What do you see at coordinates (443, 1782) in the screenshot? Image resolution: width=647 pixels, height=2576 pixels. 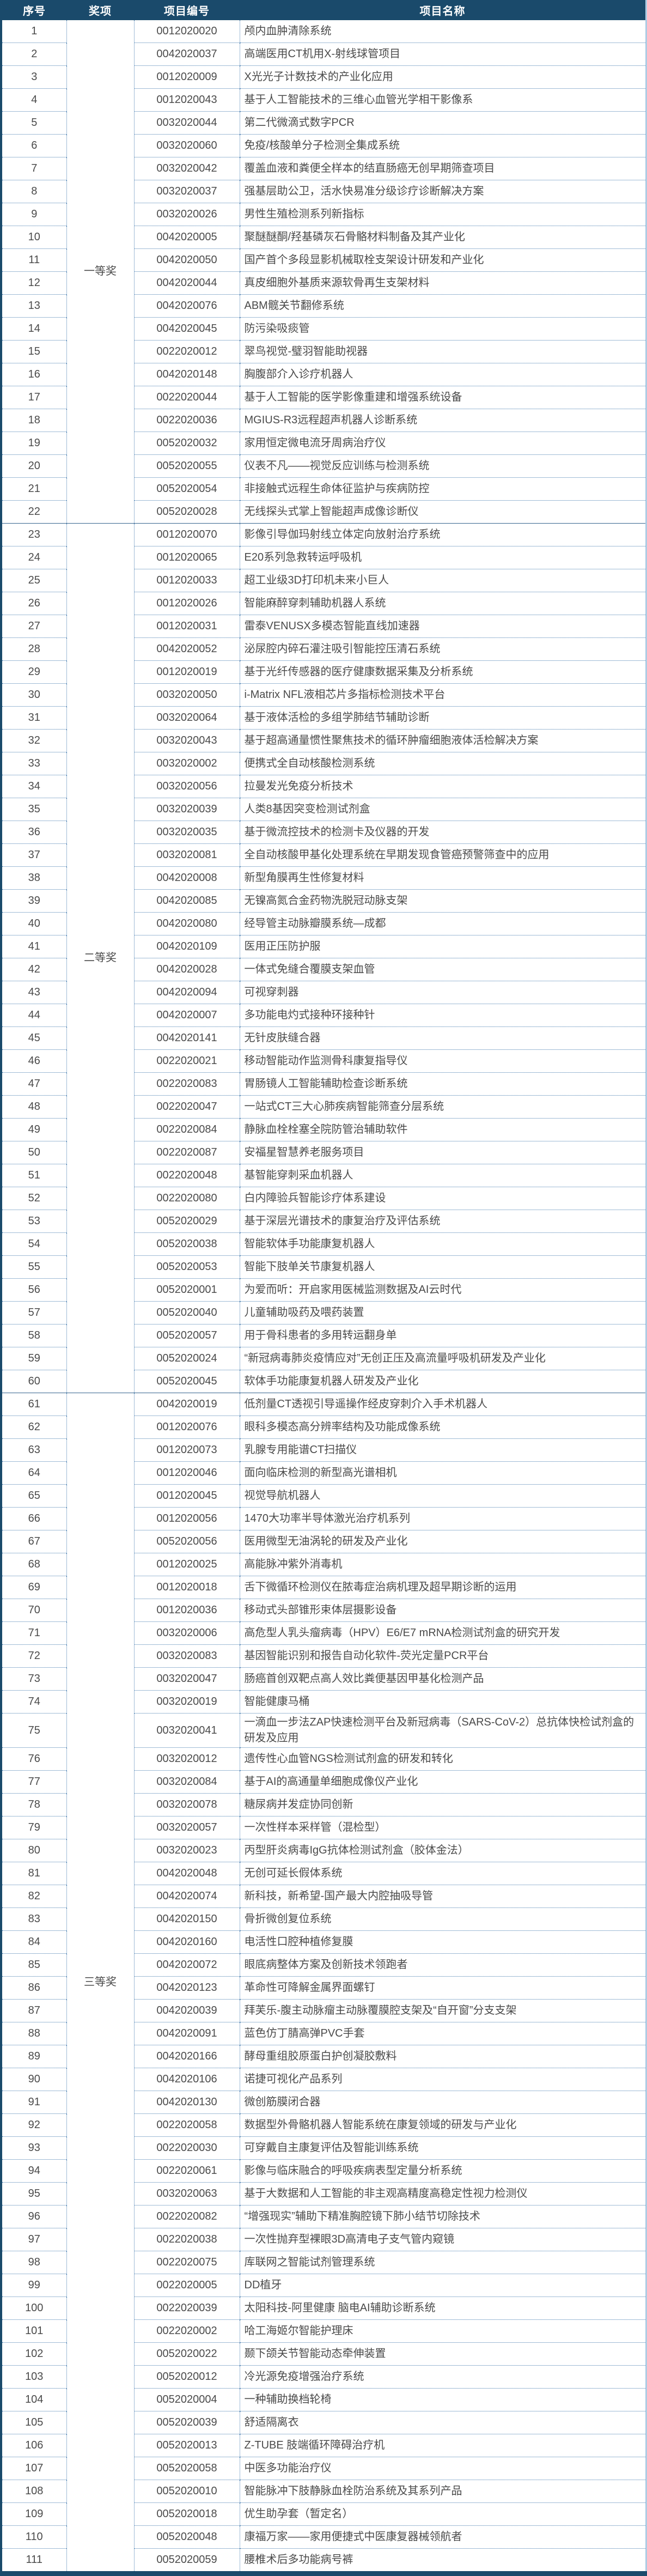 I see `project-name-cell: 基于AI的高通量单细胞成像仪产业化` at bounding box center [443, 1782].